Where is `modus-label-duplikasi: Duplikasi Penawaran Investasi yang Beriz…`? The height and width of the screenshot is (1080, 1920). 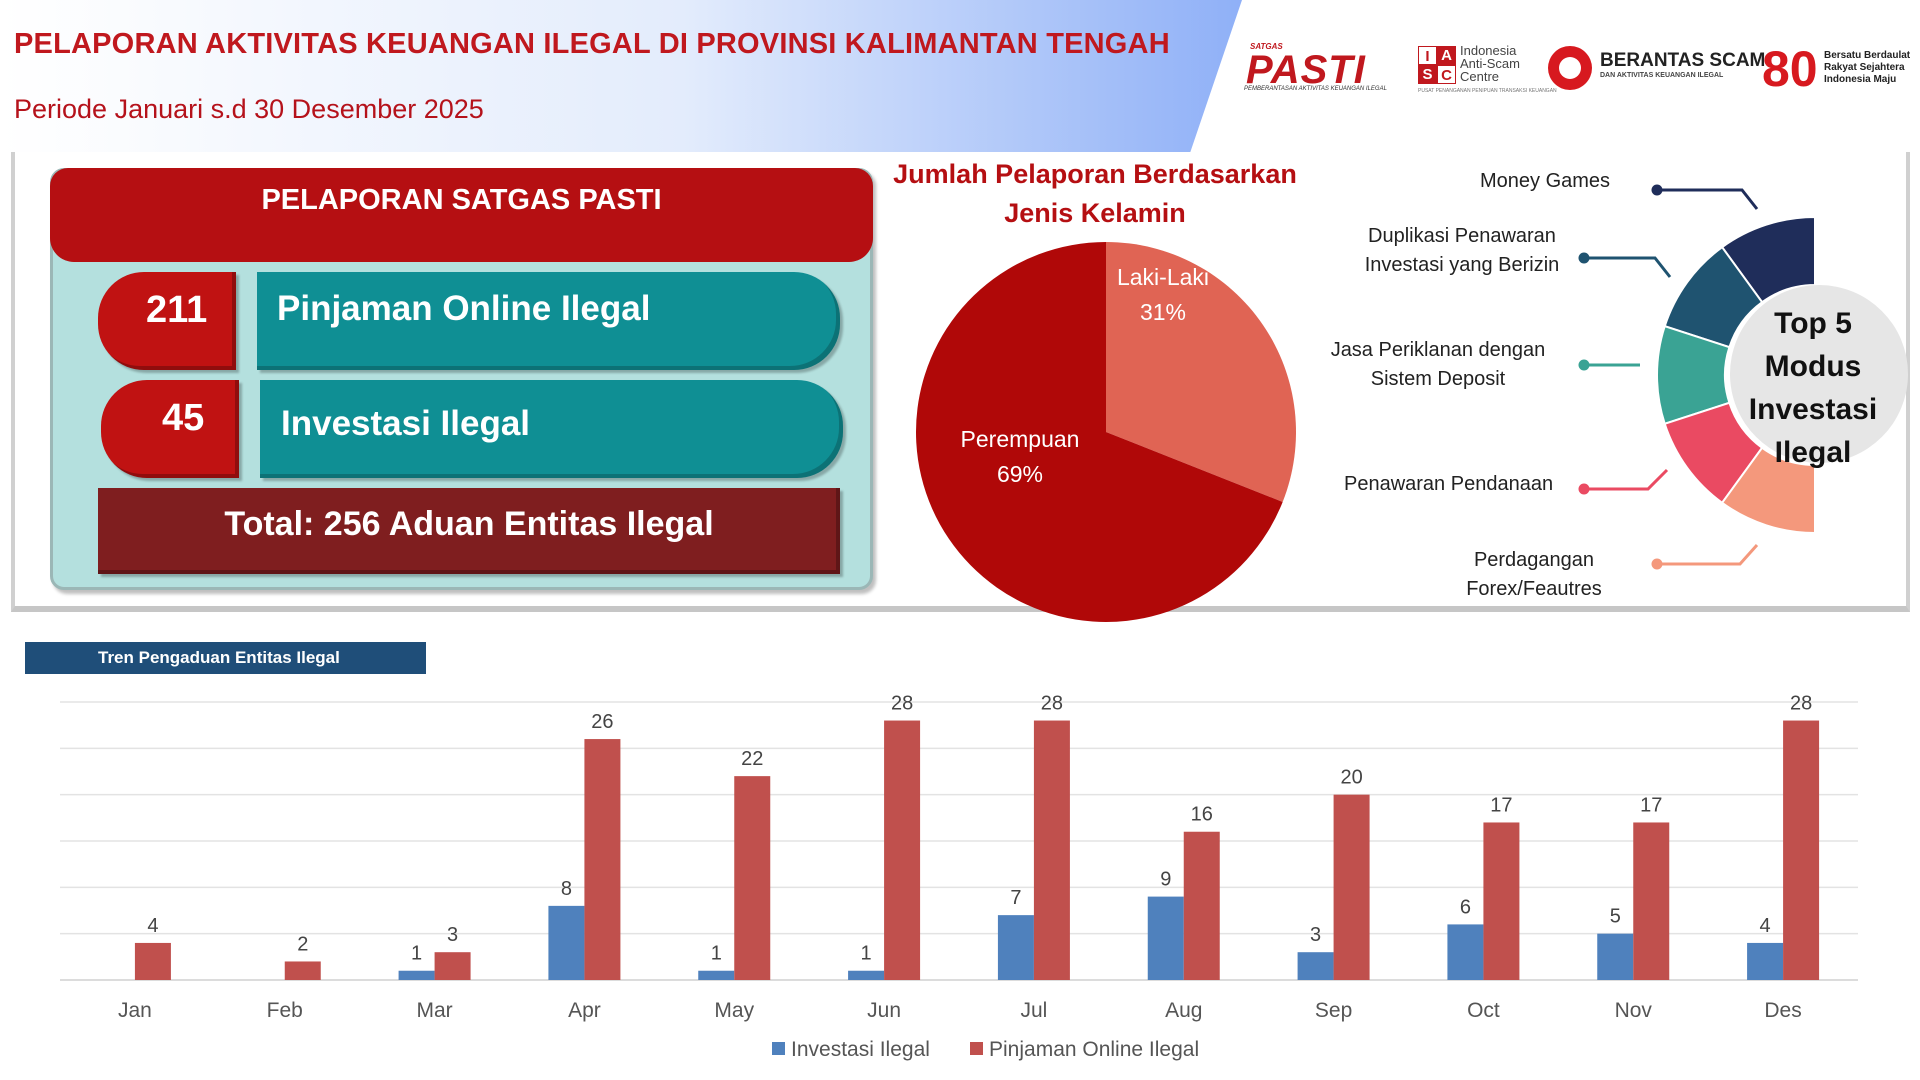
modus-label-duplikasi: Duplikasi Penawaran Investasi yang Beriz… is located at coordinates (1462, 250).